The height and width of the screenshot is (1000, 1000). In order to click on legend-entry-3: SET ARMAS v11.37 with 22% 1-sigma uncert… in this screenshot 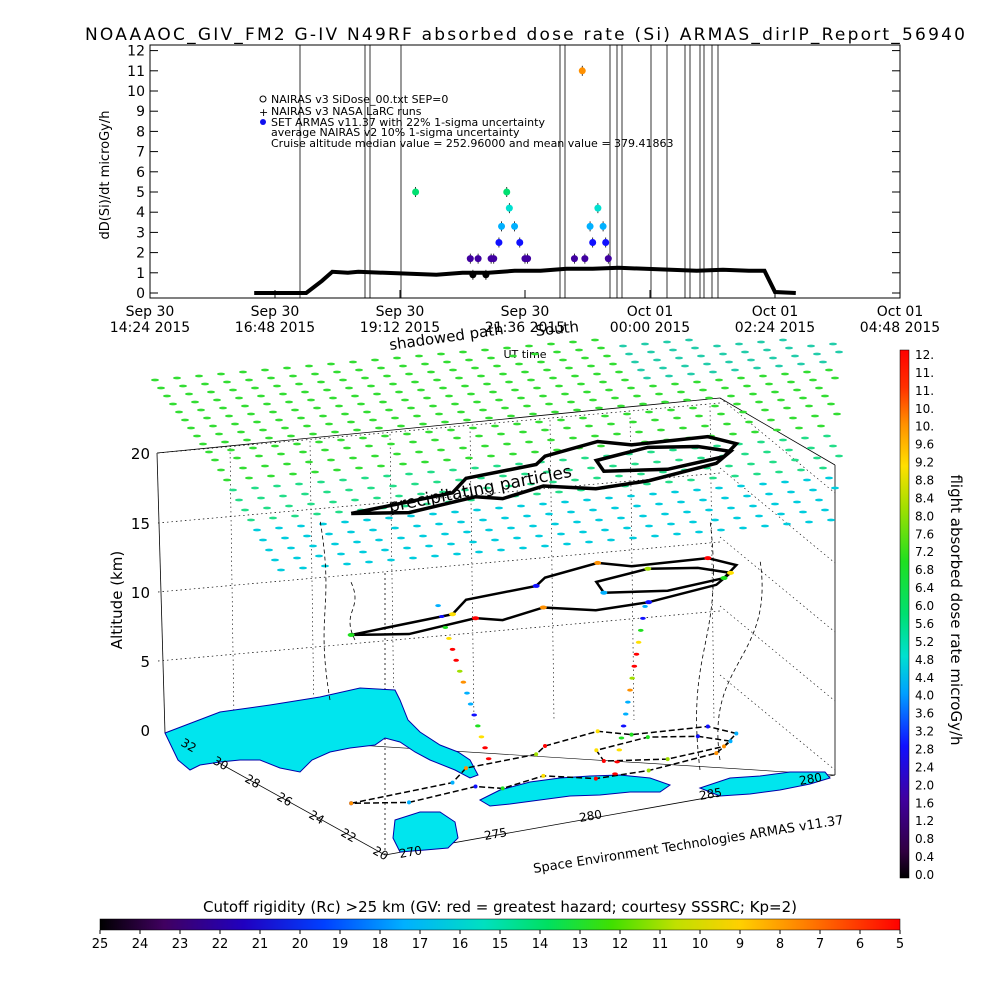, I will do `click(408, 122)`.